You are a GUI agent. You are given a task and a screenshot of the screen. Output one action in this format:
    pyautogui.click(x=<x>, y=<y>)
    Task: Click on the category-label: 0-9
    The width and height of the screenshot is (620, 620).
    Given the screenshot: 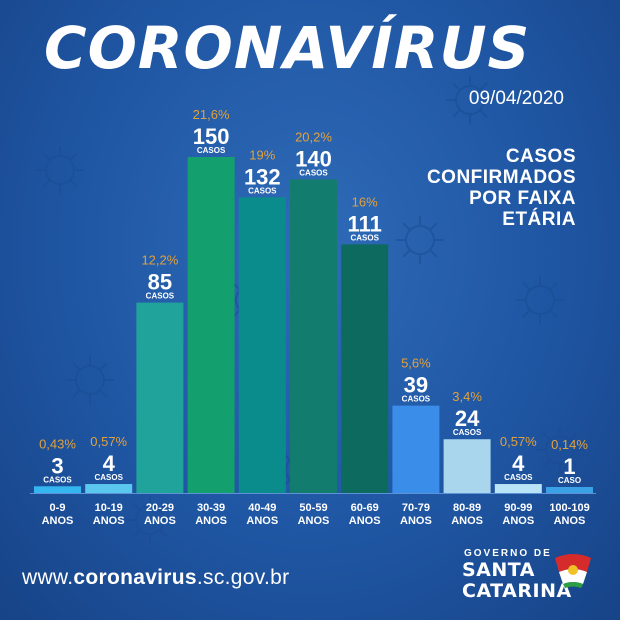 What is the action you would take?
    pyautogui.click(x=58, y=508)
    